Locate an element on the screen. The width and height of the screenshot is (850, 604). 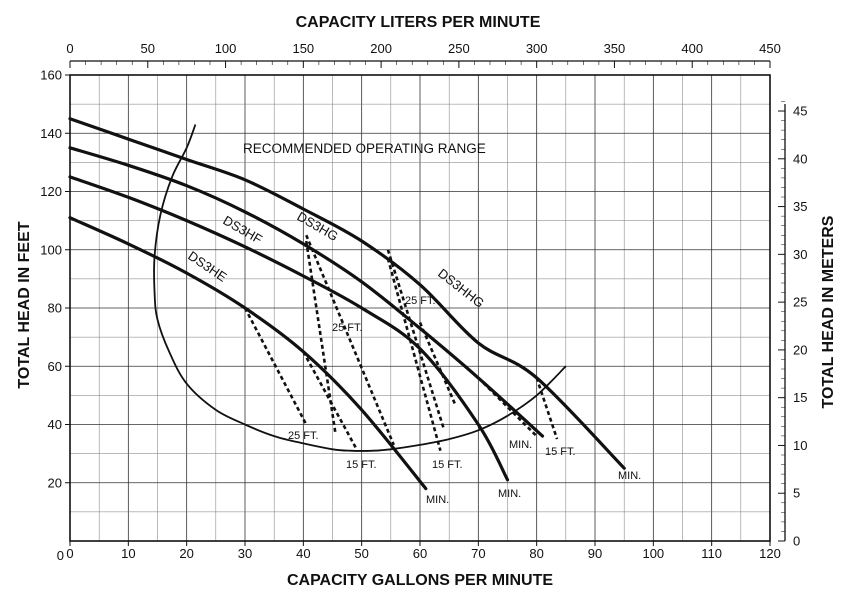
y-tick-label-left: 140 is located at coordinates (51, 133).